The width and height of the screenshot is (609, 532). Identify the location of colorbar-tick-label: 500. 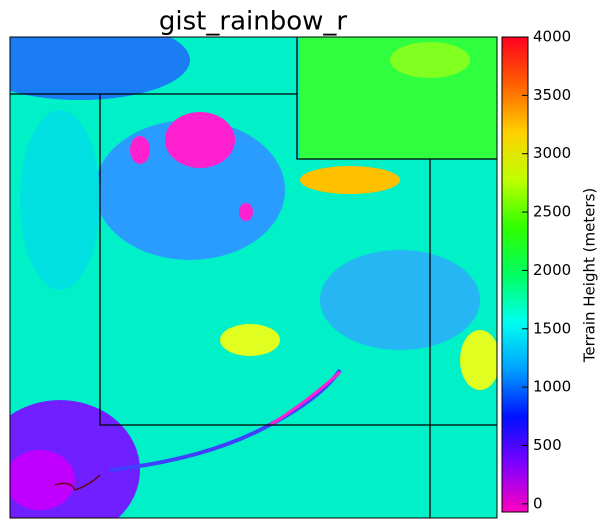
(547, 445).